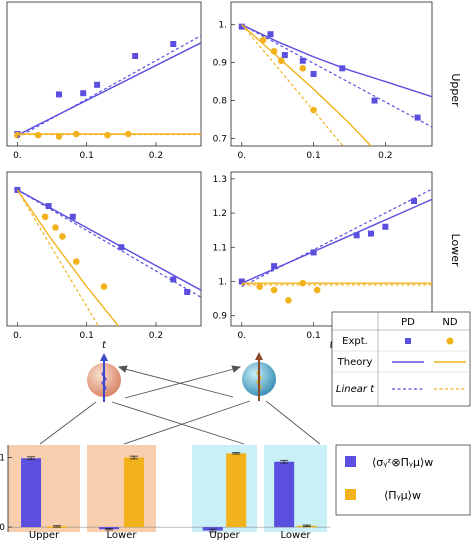 The image size is (474, 544). What do you see at coordinates (402, 462) in the screenshot?
I see `bar-legend-pd-label: ⟨σᵧᶻ⊗Πᵧμ⟩w` at bounding box center [402, 462].